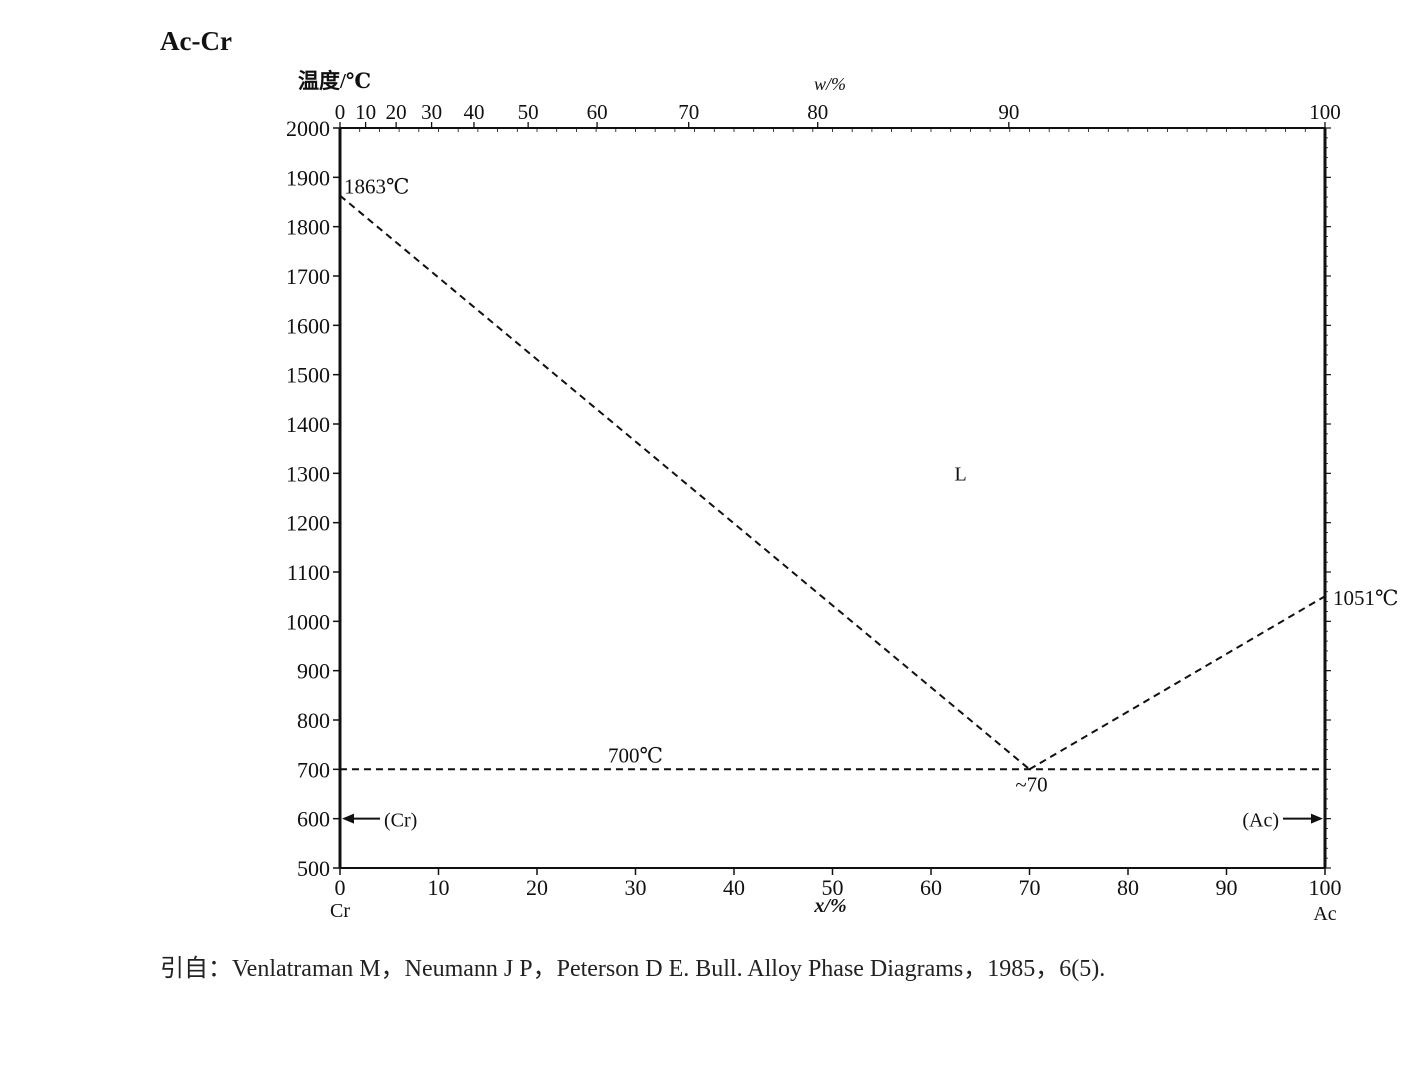 Image resolution: width=1426 pixels, height=1069 pixels. I want to click on top-x-tick-label: 100, so click(1325, 112).